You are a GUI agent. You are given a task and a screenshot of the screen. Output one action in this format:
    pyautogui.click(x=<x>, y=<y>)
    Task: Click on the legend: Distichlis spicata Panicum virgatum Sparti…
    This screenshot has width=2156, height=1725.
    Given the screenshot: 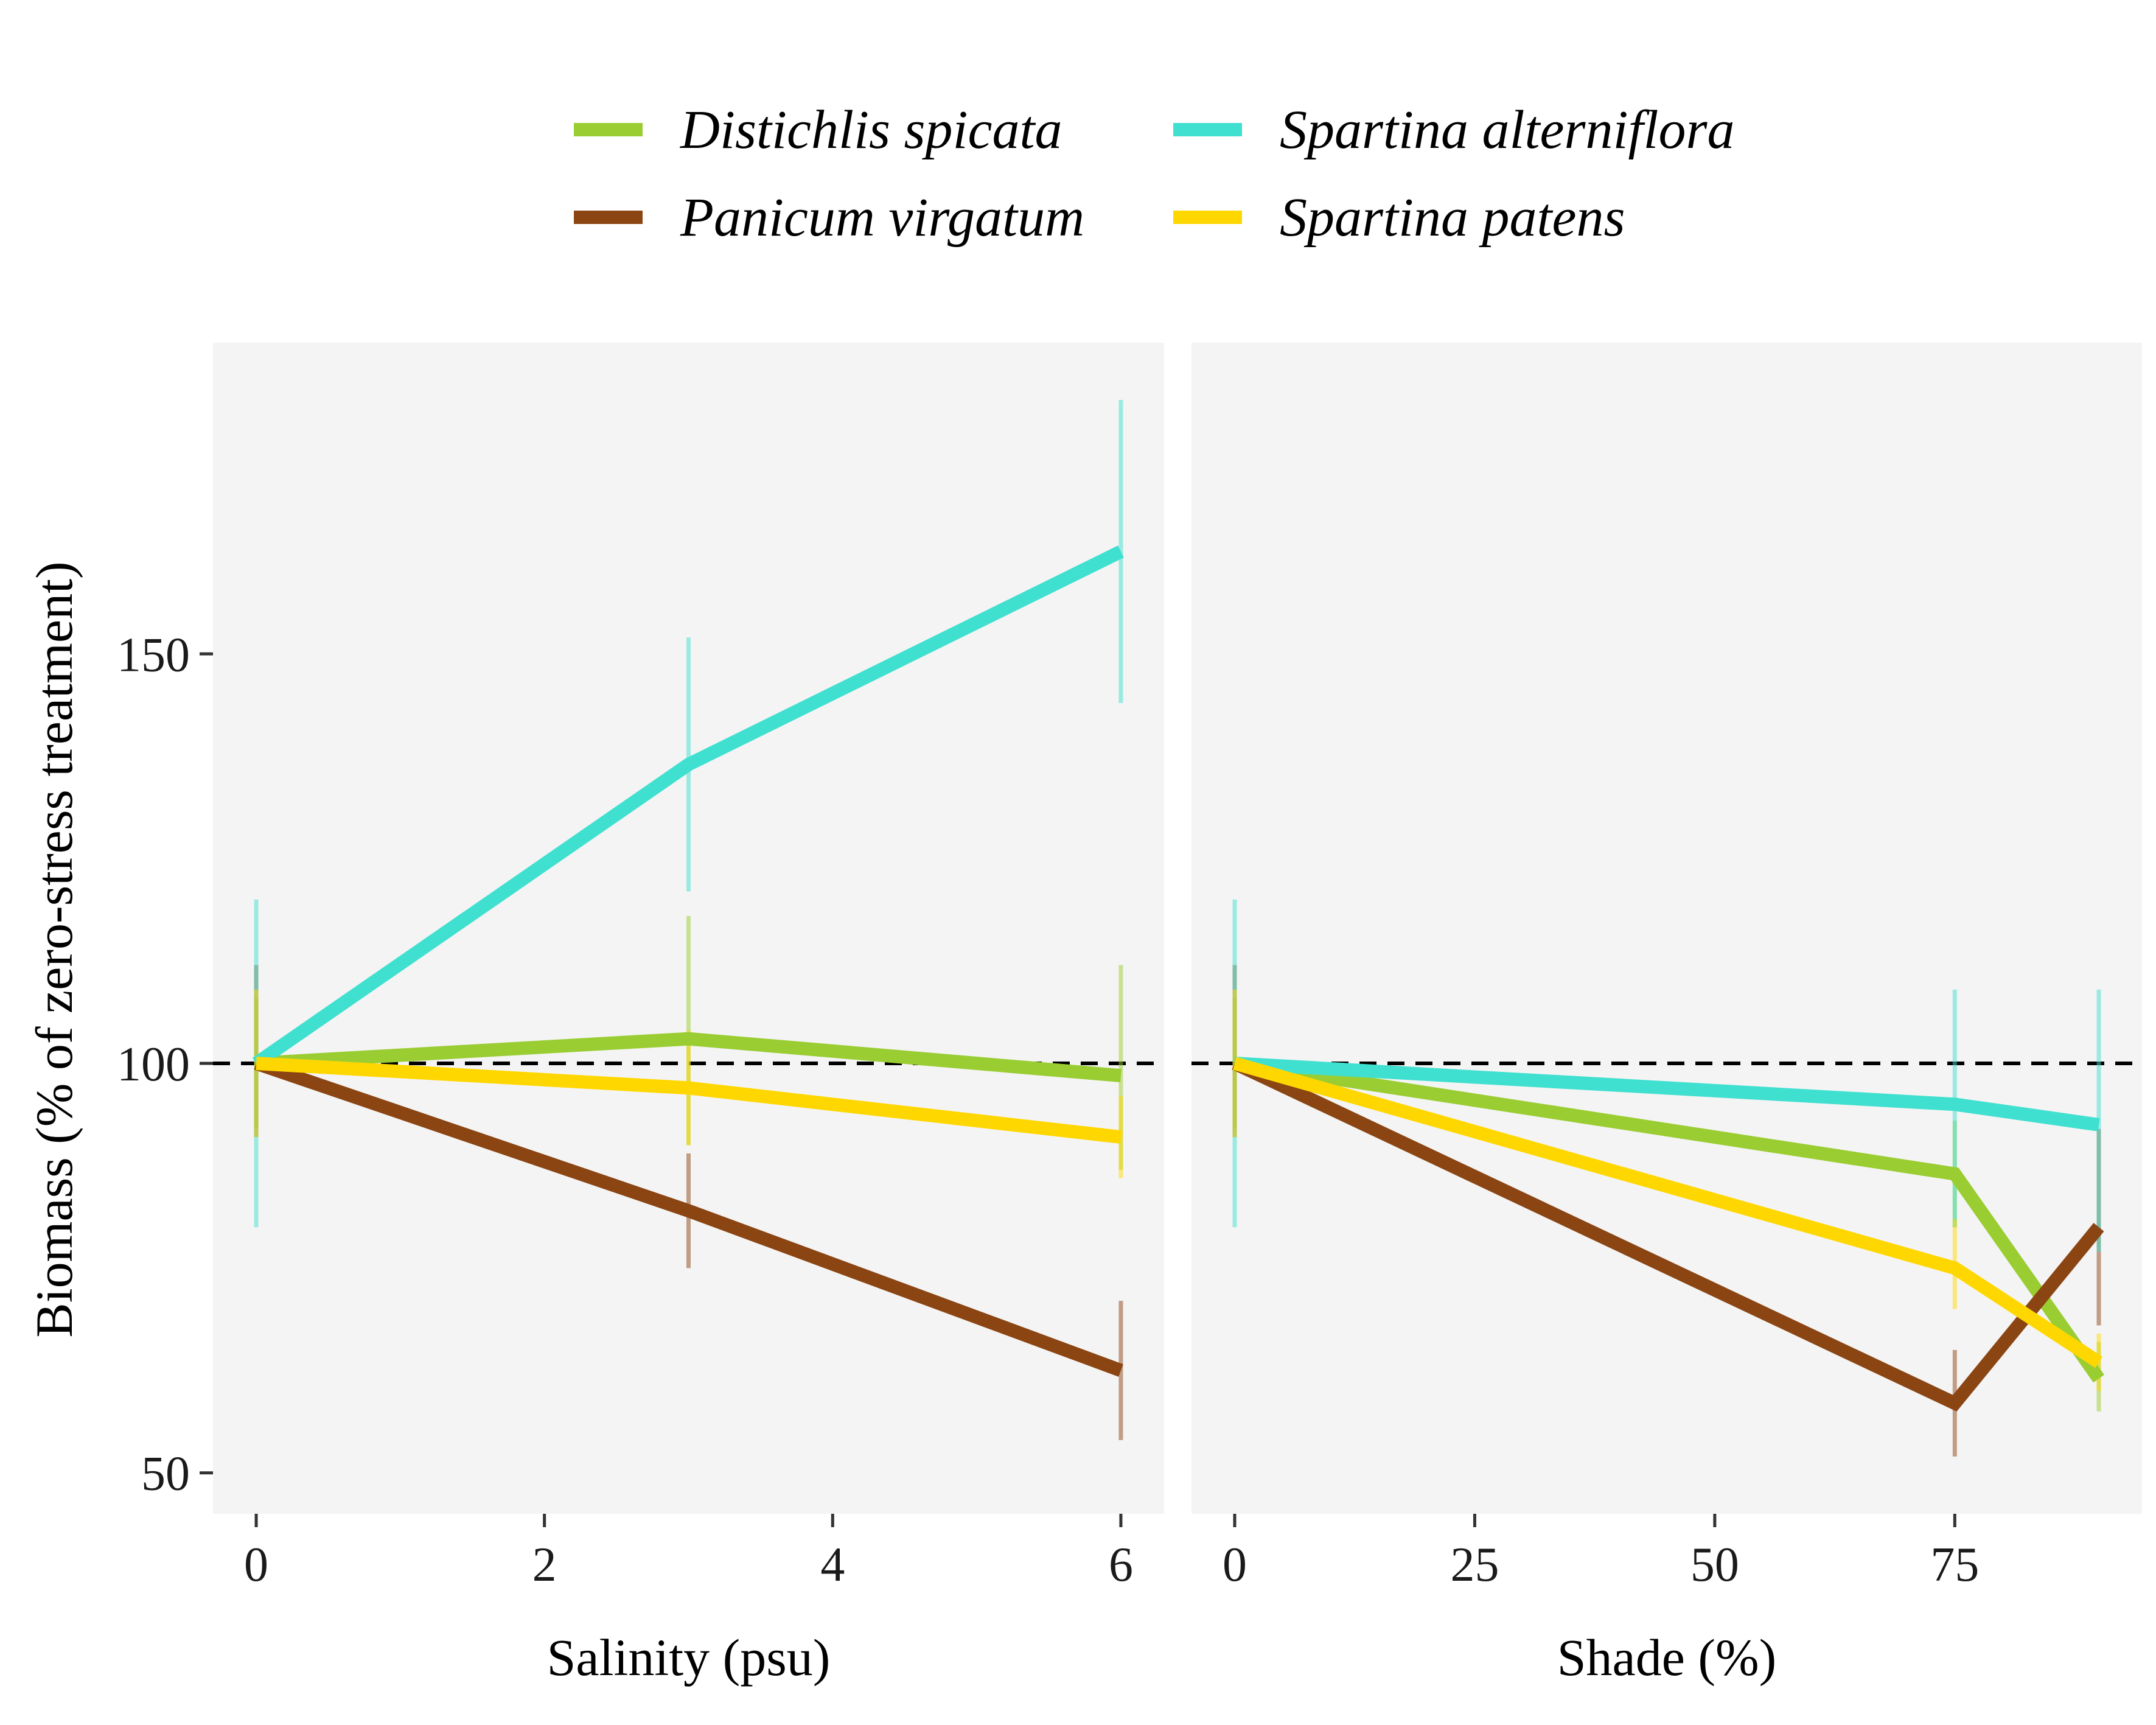 What is the action you would take?
    pyautogui.click(x=1154, y=174)
    